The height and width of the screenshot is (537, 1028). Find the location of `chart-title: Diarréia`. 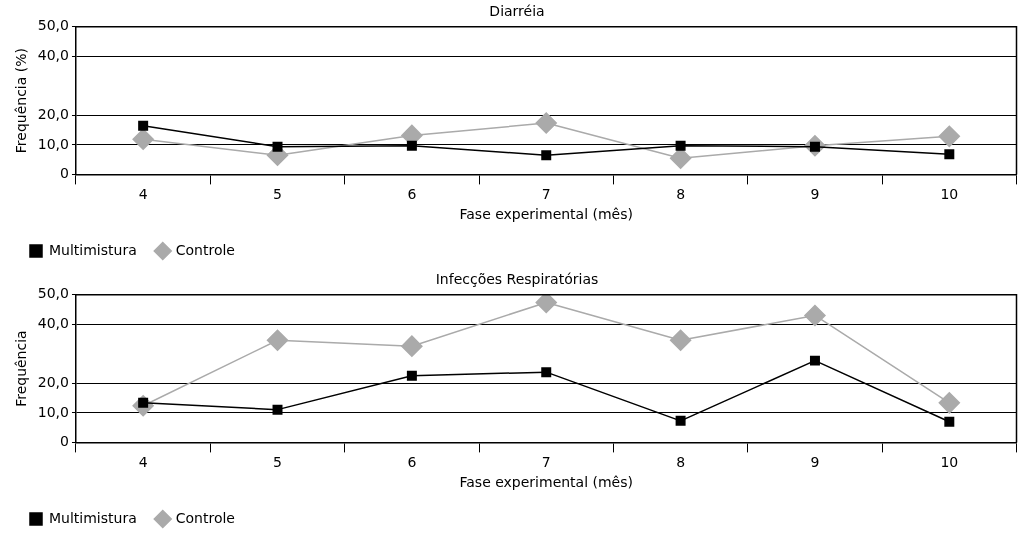

chart-title: Diarréia is located at coordinates (517, 11).